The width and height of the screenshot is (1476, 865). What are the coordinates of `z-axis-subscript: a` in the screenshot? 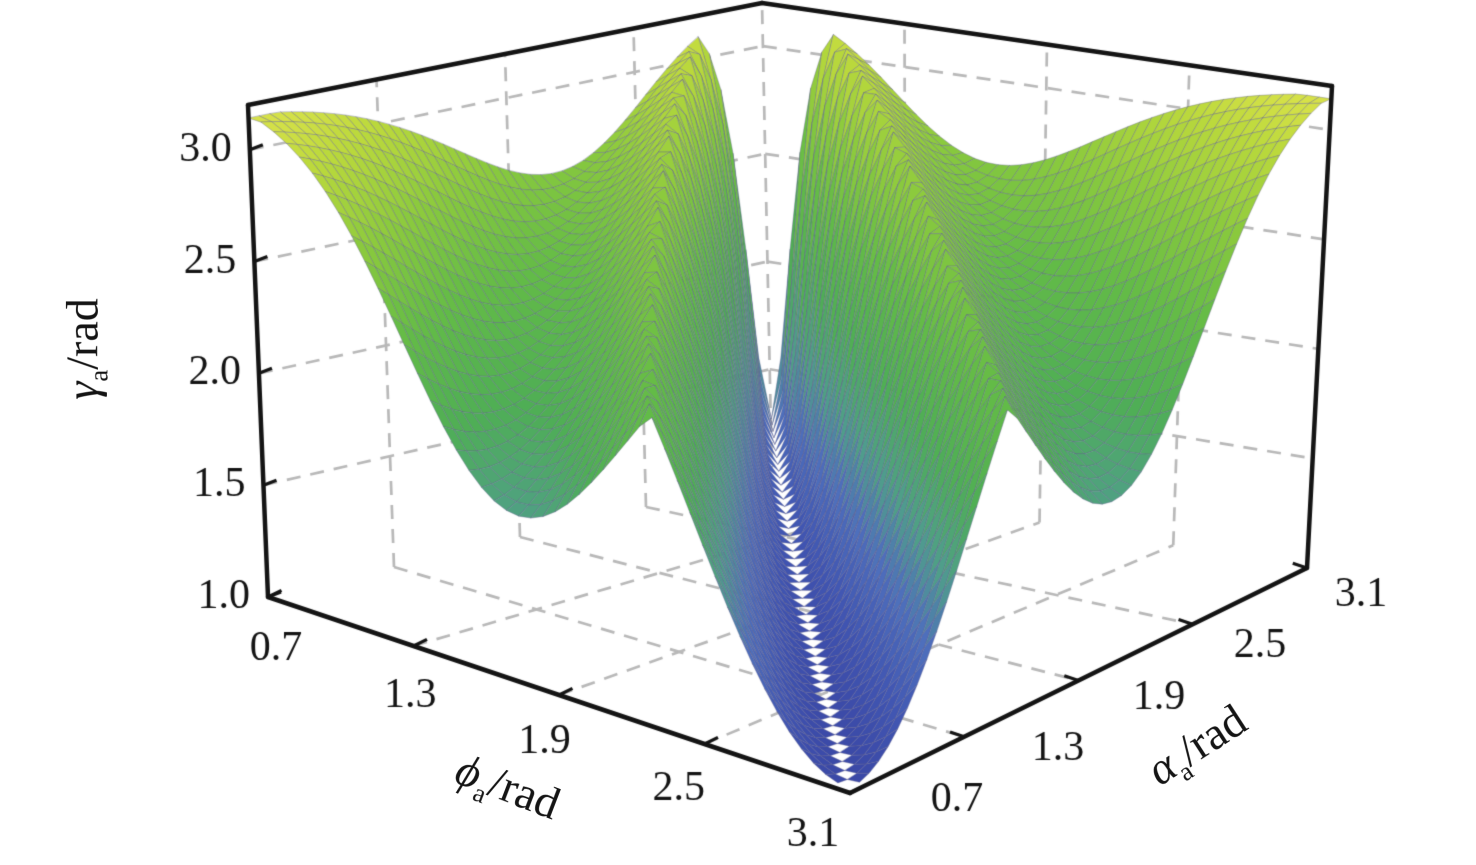 It's located at (98, 375).